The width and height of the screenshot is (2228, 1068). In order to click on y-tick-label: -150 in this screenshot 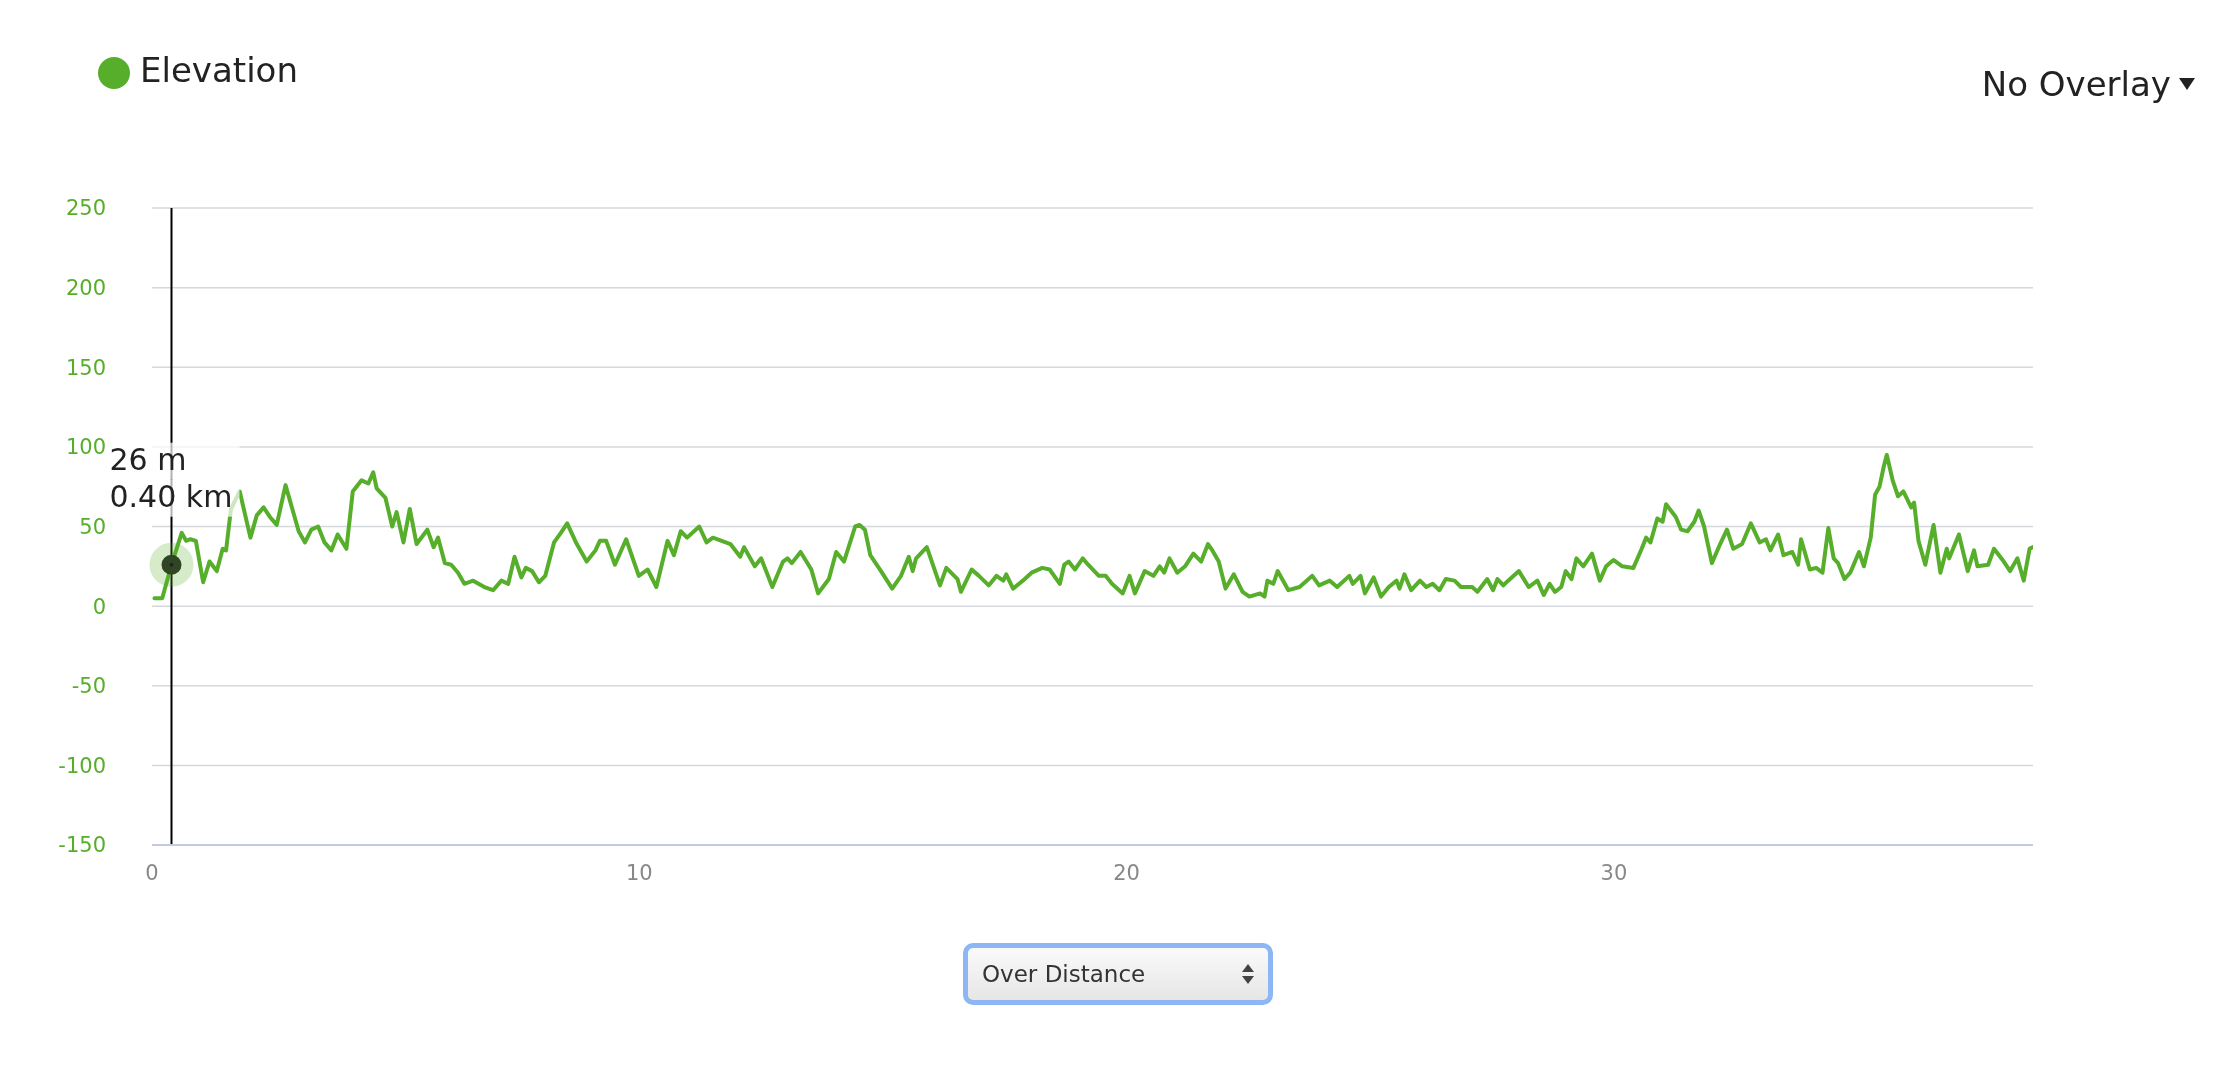, I will do `click(82, 845)`.